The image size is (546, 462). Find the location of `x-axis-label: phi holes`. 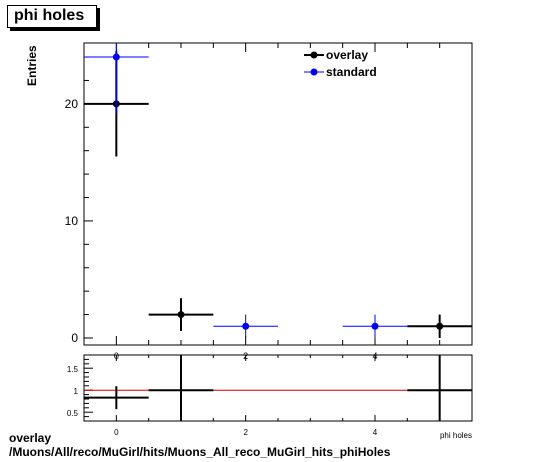

x-axis-label: phi holes is located at coordinates (456, 435).